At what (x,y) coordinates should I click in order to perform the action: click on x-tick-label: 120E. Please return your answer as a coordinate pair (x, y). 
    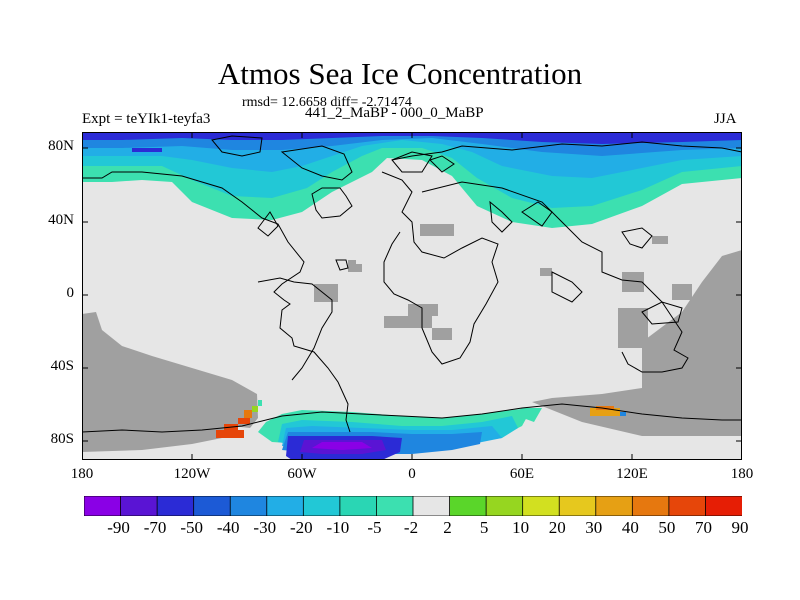
    Looking at the image, I should click on (632, 474).